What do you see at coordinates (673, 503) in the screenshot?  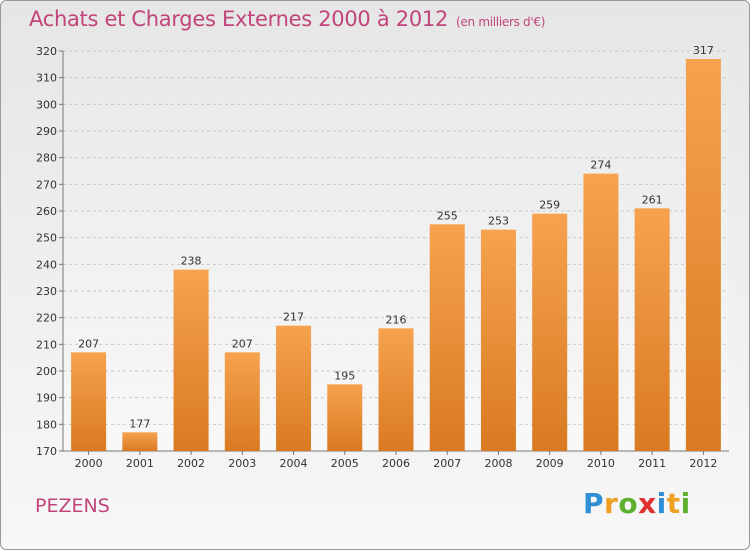 I see `logo-letter: t` at bounding box center [673, 503].